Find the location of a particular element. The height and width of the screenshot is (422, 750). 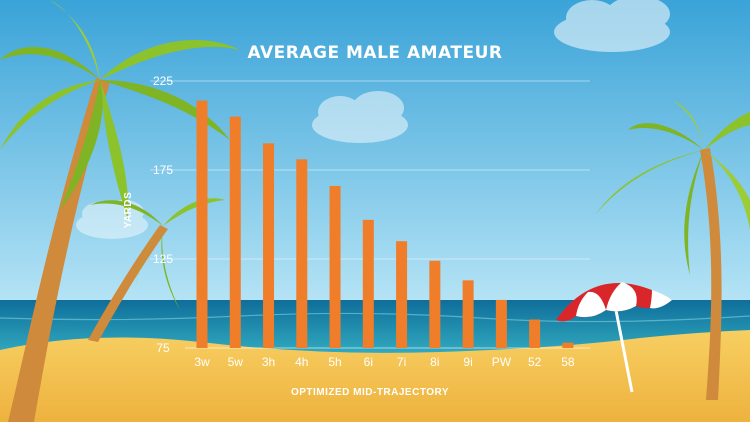

cloud-top-right is located at coordinates (612, 26).